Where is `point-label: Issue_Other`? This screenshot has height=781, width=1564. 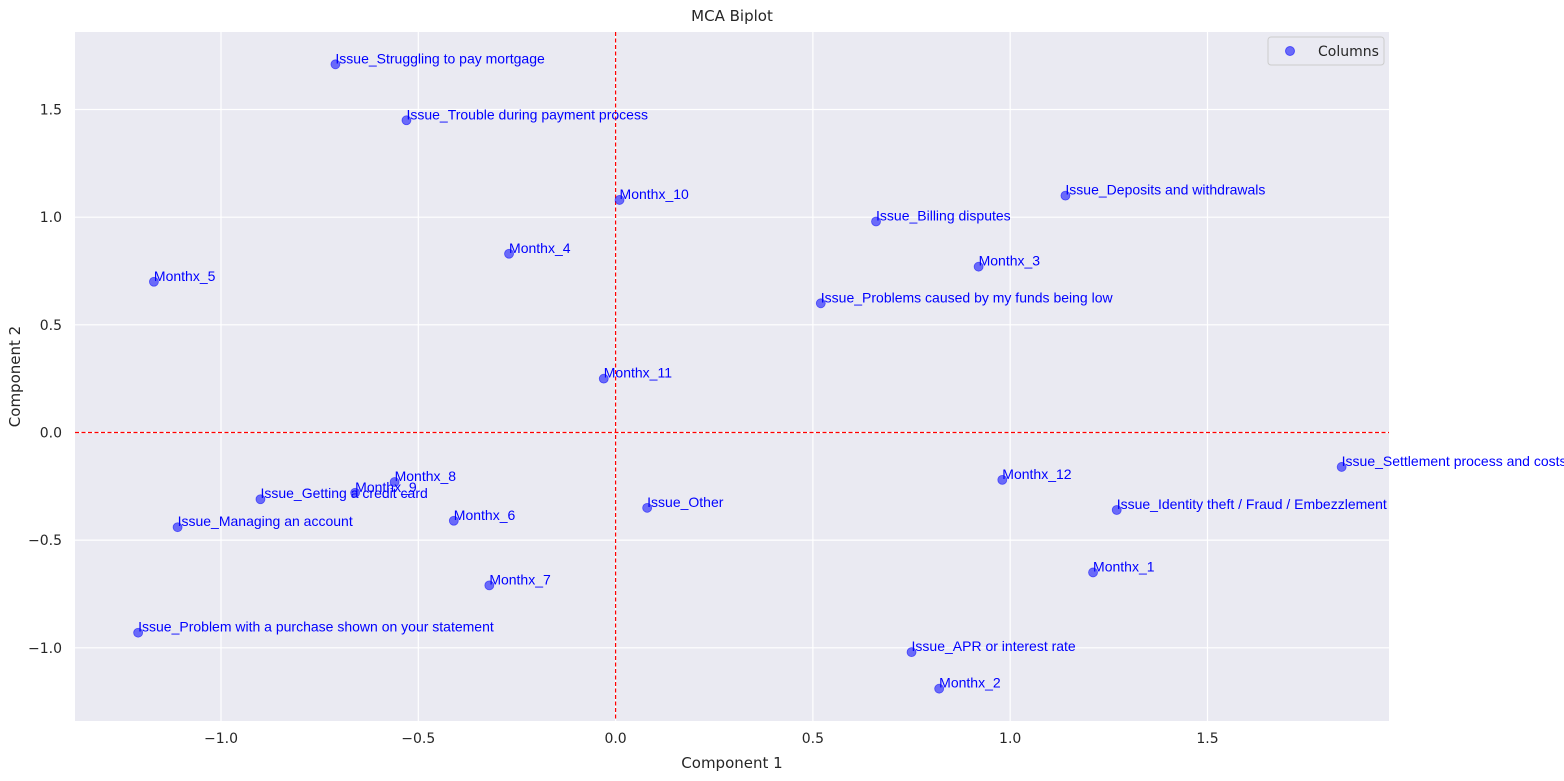
point-label: Issue_Other is located at coordinates (685, 502).